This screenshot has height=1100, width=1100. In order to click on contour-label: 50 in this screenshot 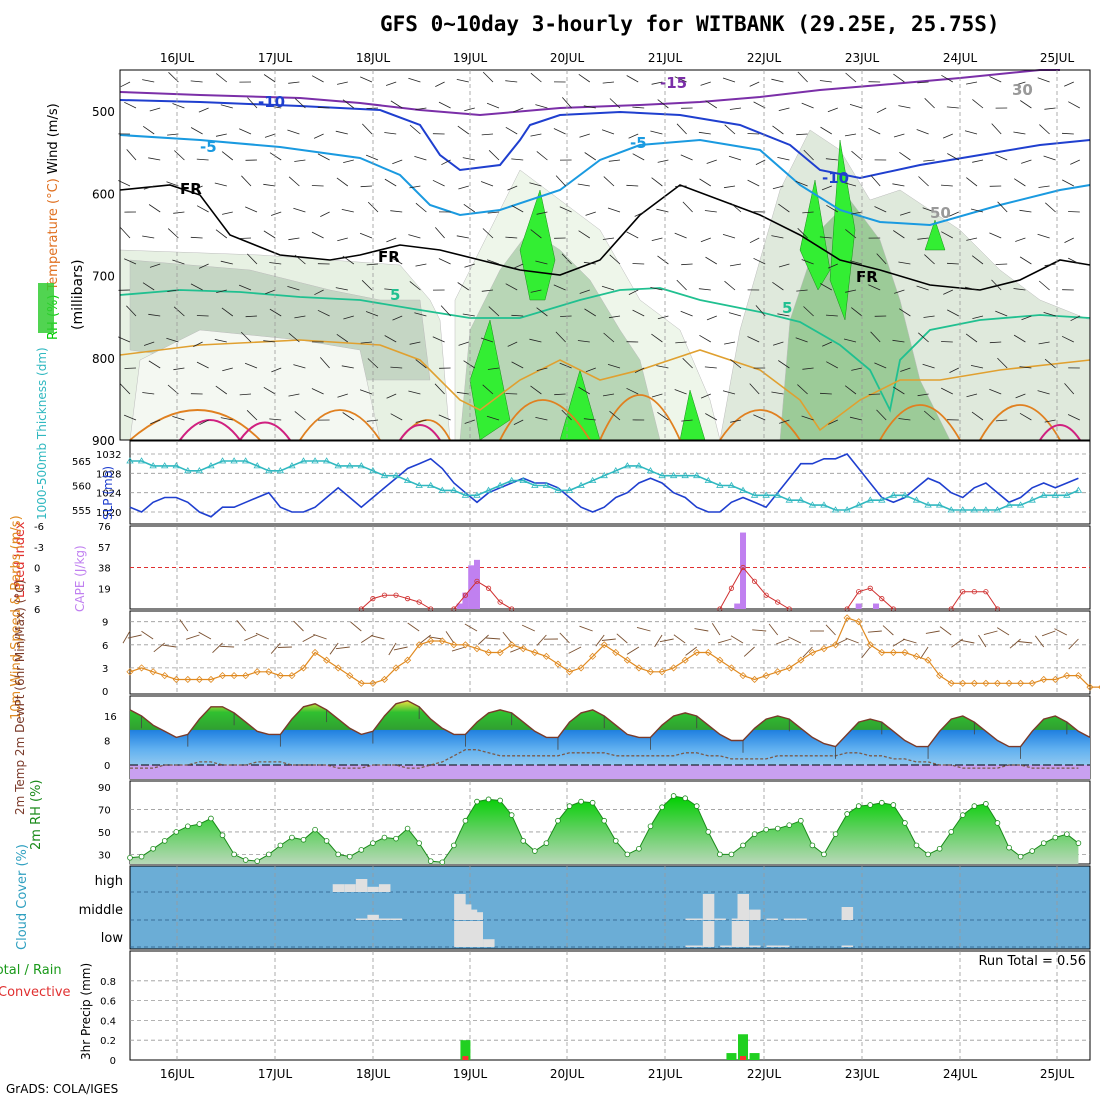, I will do `click(940, 213)`.